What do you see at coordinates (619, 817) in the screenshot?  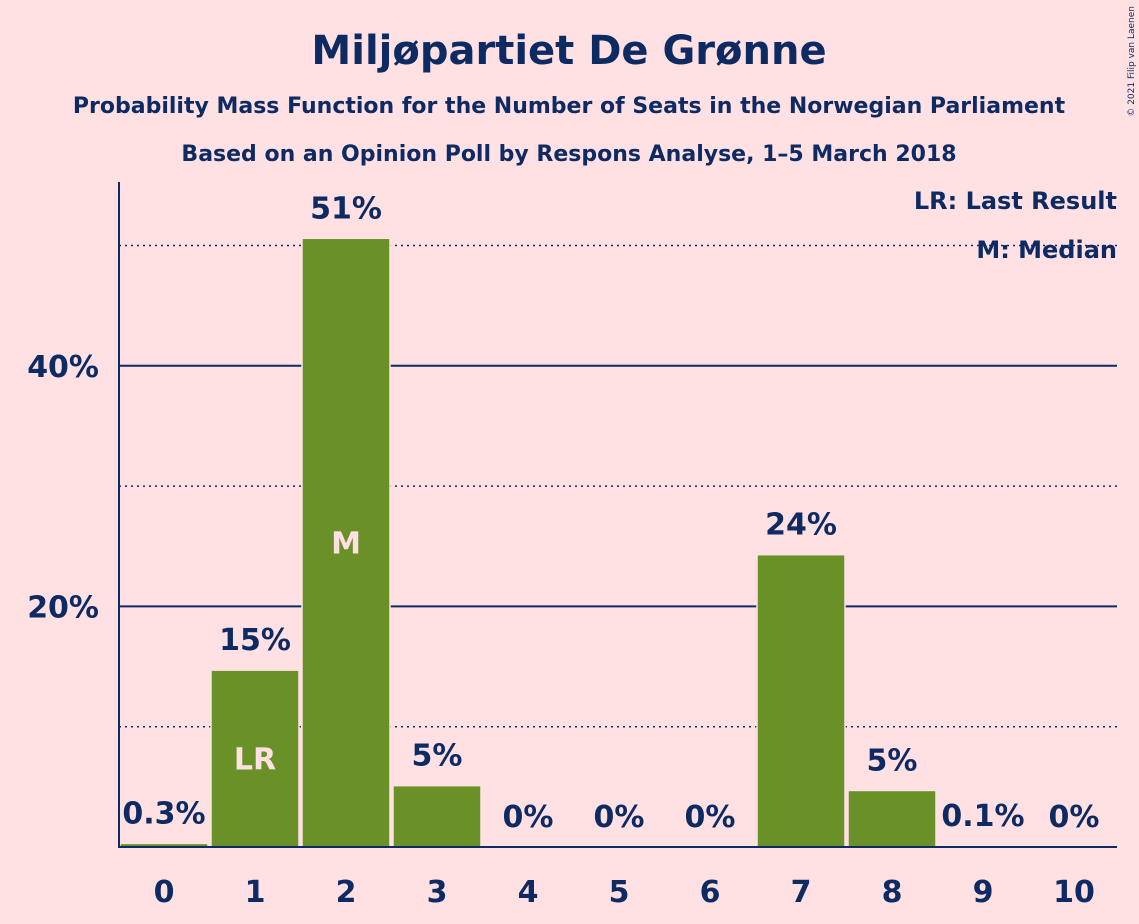 I see `data-label-seats-5: 0%` at bounding box center [619, 817].